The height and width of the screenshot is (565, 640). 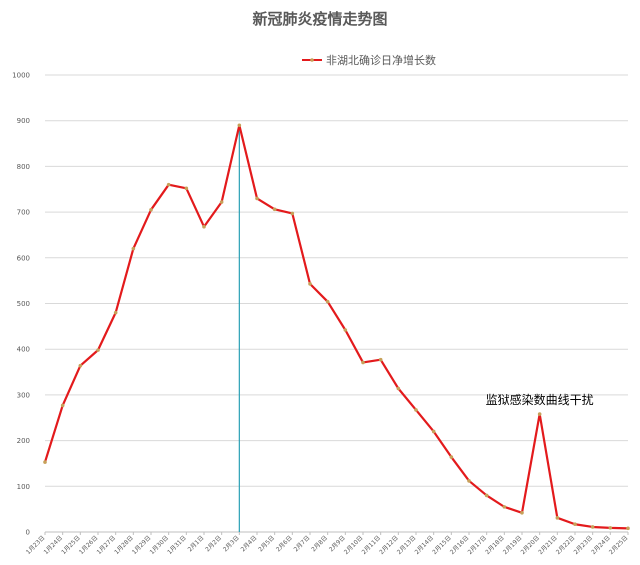 I want to click on x-tick-label: 2月1日, so click(x=196, y=543).